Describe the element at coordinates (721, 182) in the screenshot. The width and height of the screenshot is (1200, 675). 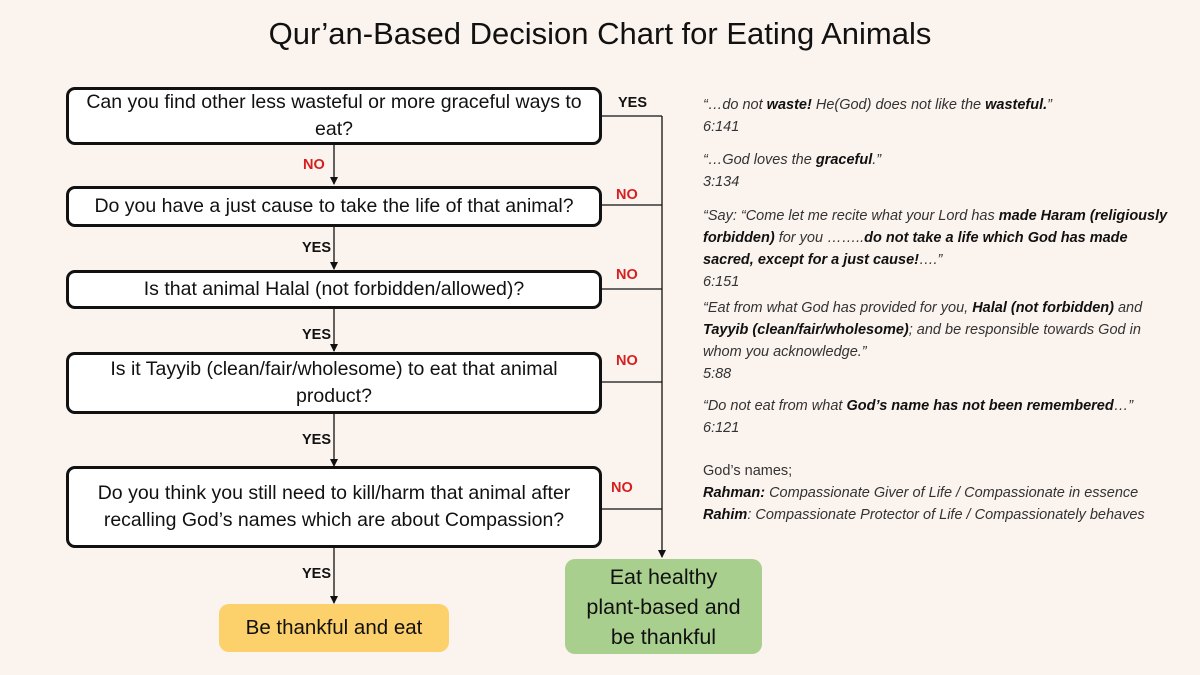
I see `quote-ref-2: 3:134` at that location.